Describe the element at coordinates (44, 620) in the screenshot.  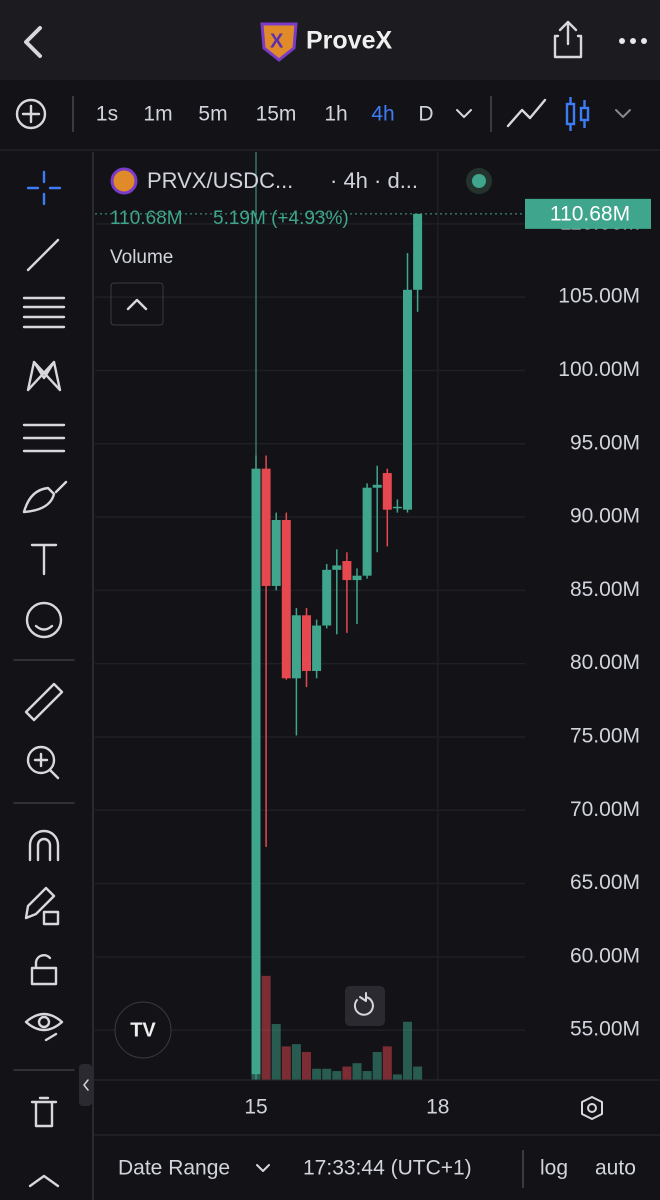
I see `emoji-tool` at that location.